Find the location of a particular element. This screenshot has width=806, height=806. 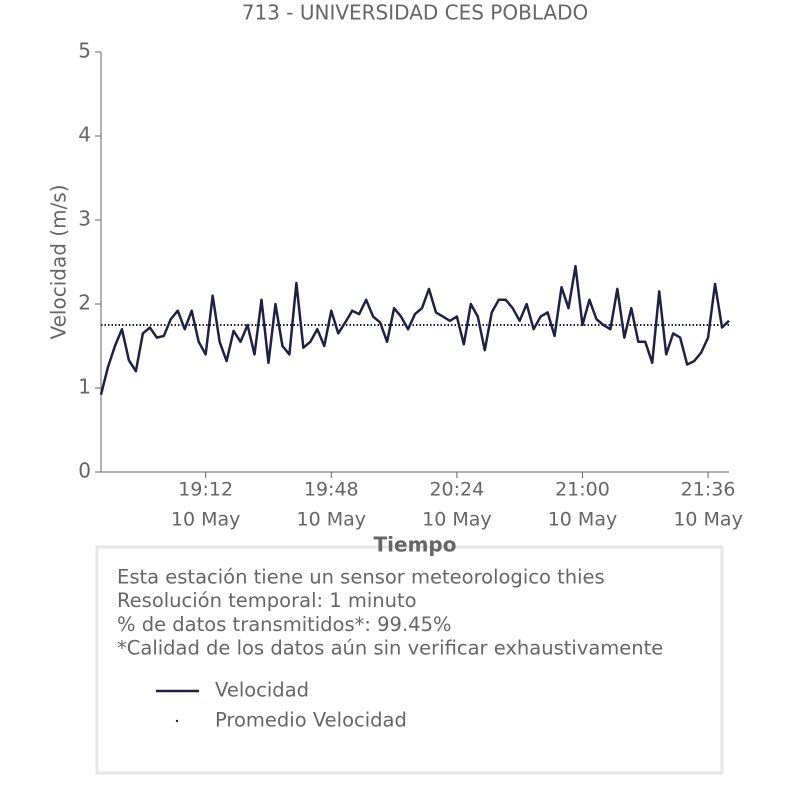

y-axis-label: Velocidad (m/s) is located at coordinates (59, 261).